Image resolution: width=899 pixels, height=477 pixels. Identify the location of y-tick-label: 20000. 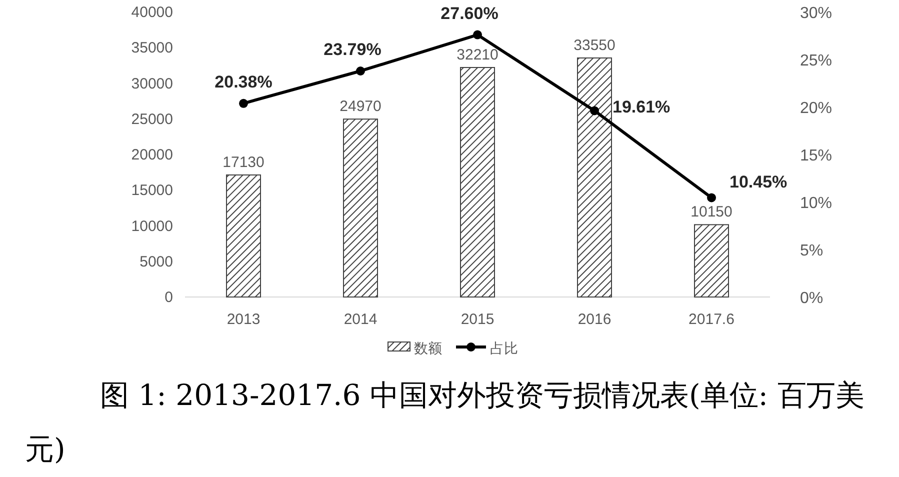
(152, 155).